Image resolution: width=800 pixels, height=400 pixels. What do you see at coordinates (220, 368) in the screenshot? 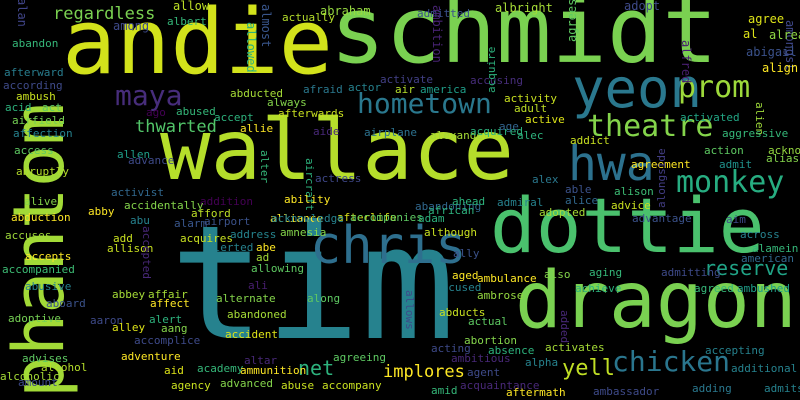
I see `word-182: academy` at bounding box center [220, 368].